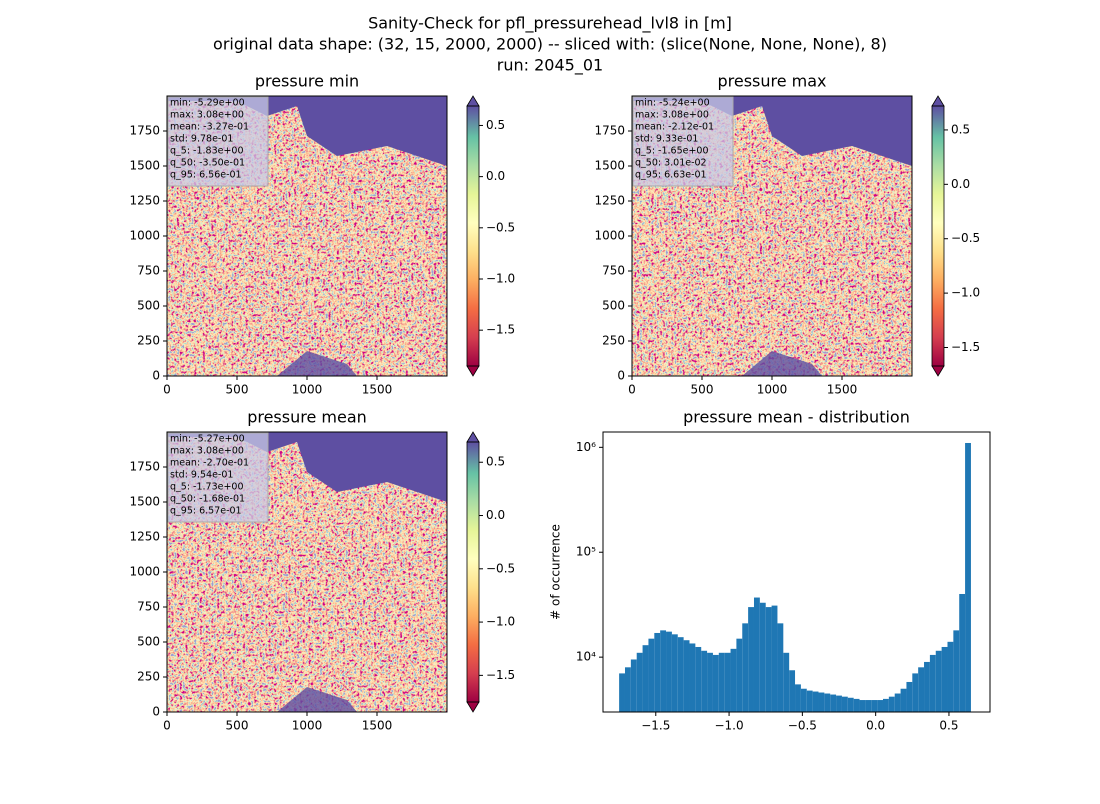  Describe the element at coordinates (586, 447) in the screenshot. I see `y-tick-label: 10⁶` at that location.